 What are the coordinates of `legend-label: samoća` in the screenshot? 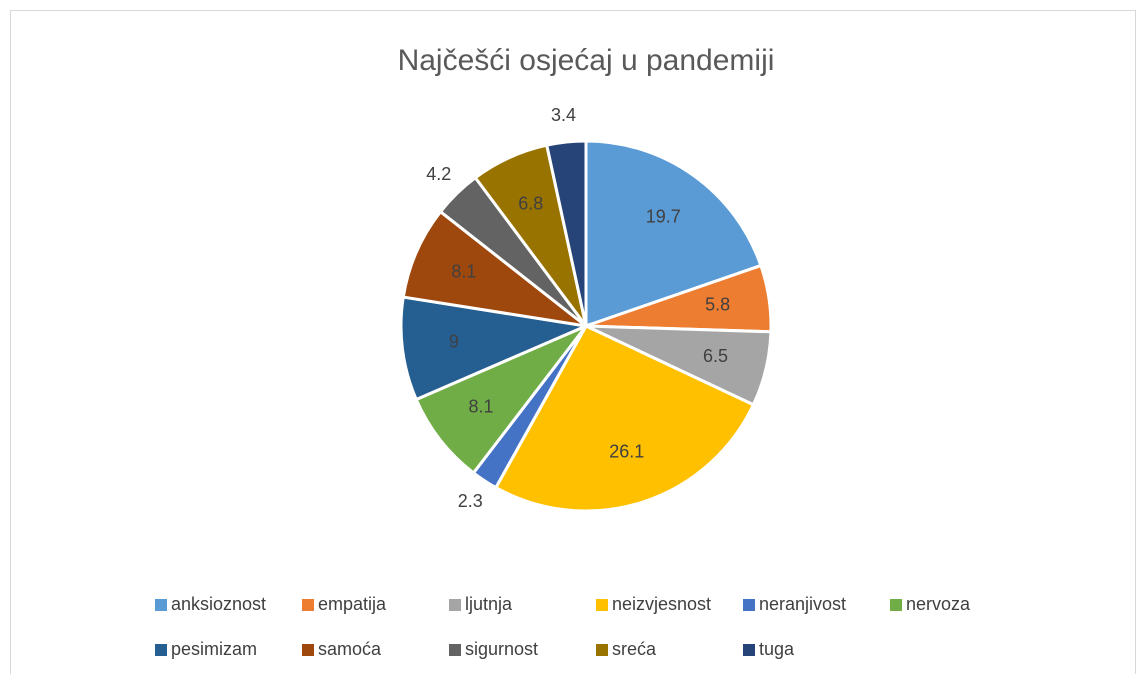 It's located at (350, 649).